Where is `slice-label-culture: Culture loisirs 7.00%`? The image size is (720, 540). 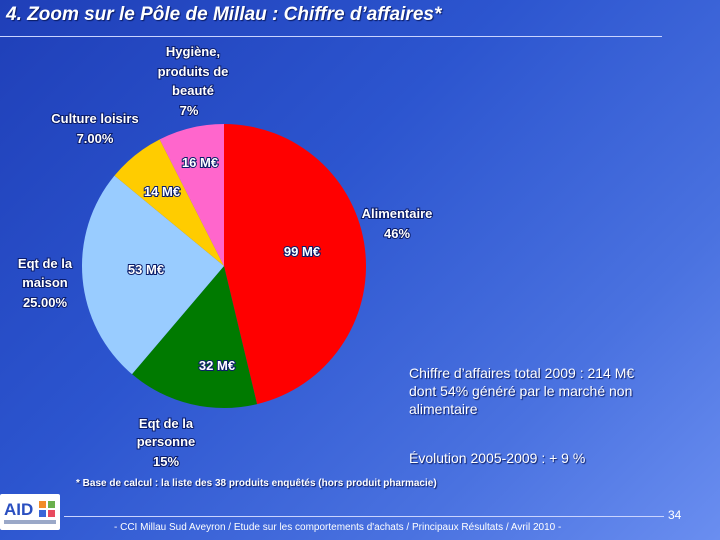 slice-label-culture: Culture loisirs 7.00% is located at coordinates (94, 128).